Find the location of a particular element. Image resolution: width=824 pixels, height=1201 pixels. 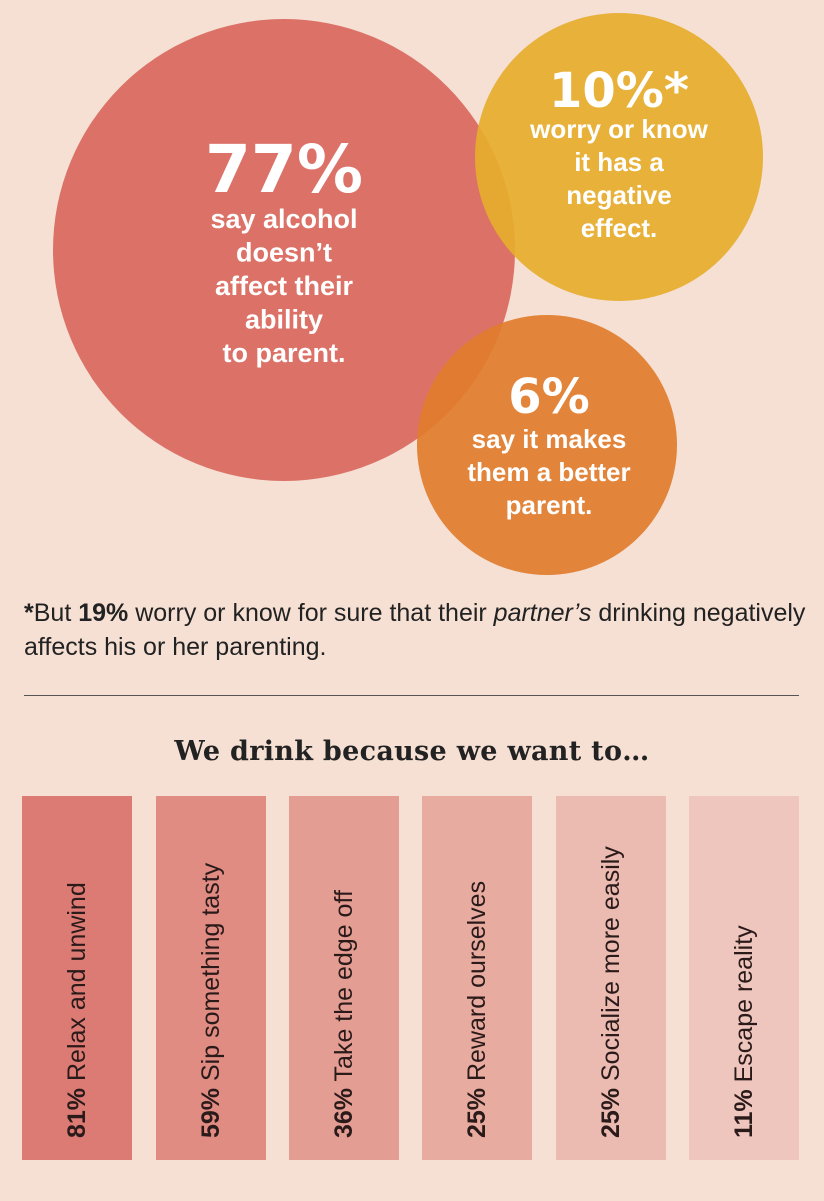

bar: 11% Escape reality is located at coordinates (744, 978).